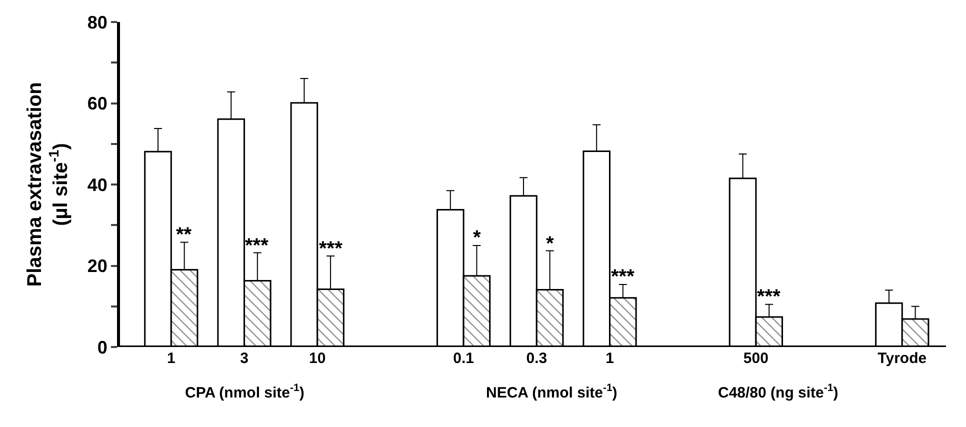 This screenshot has width=966, height=427. I want to click on y-tick-label: 80, so click(97, 22).